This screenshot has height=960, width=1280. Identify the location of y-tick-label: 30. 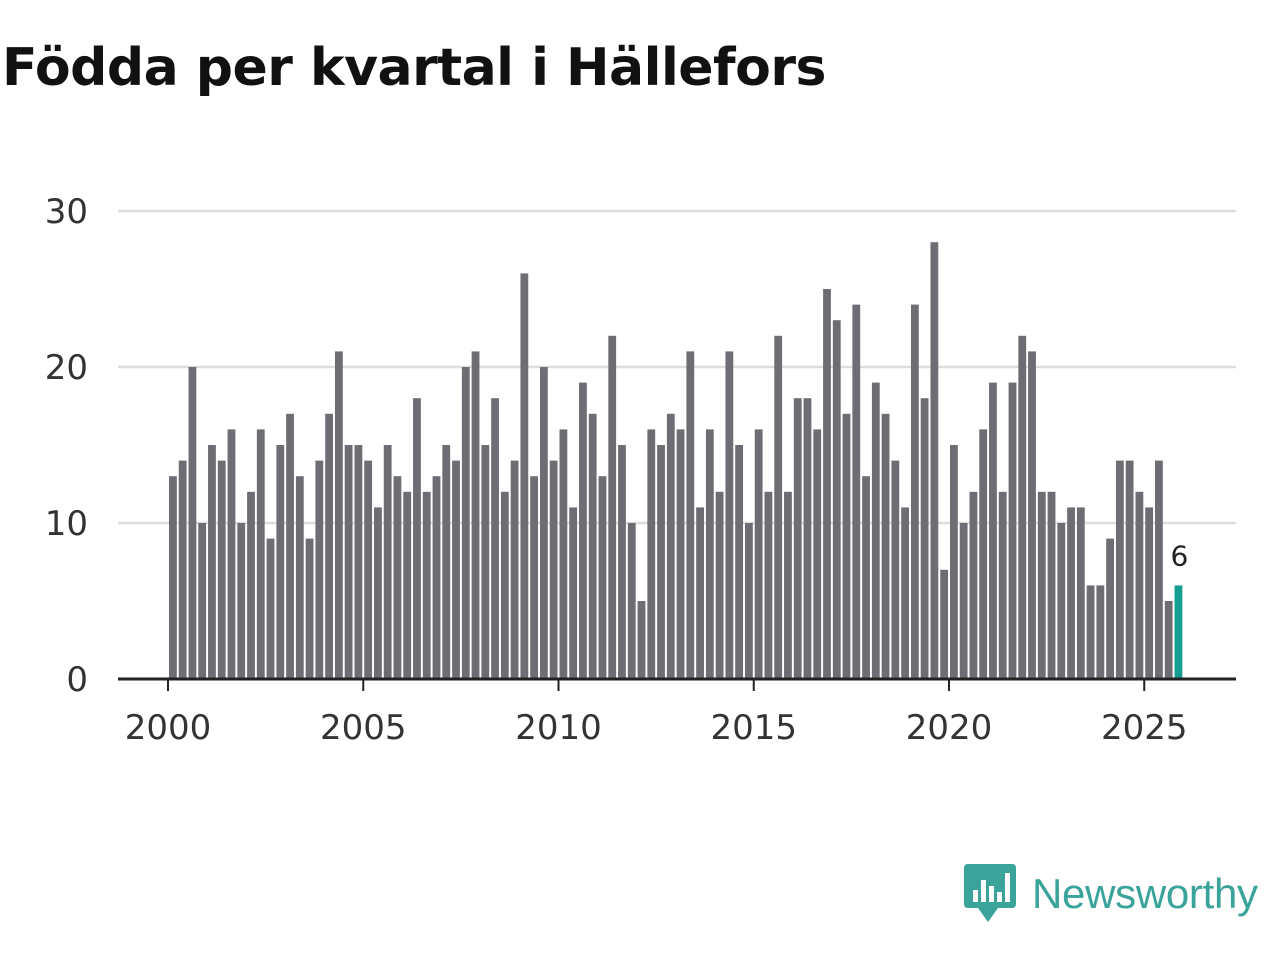
(66, 212).